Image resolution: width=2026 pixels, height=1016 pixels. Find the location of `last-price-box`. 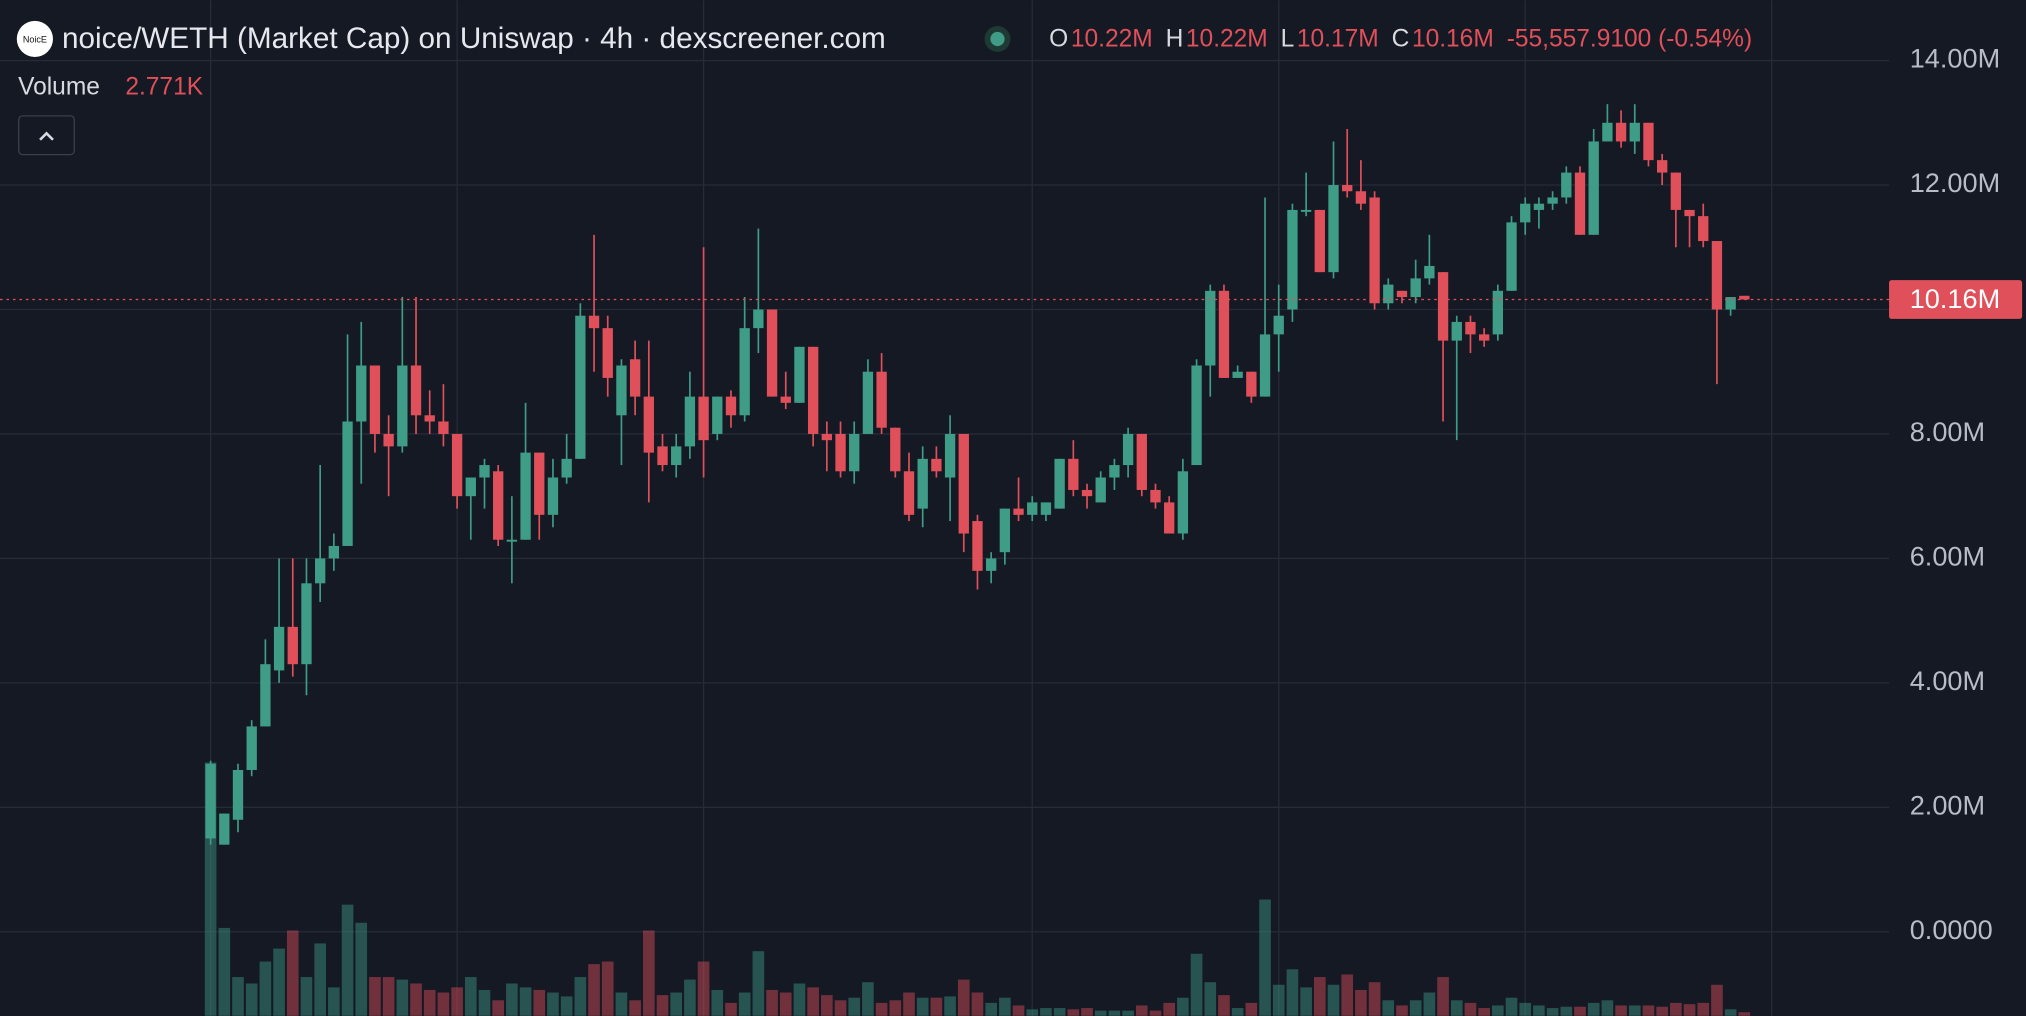

last-price-box is located at coordinates (1956, 299).